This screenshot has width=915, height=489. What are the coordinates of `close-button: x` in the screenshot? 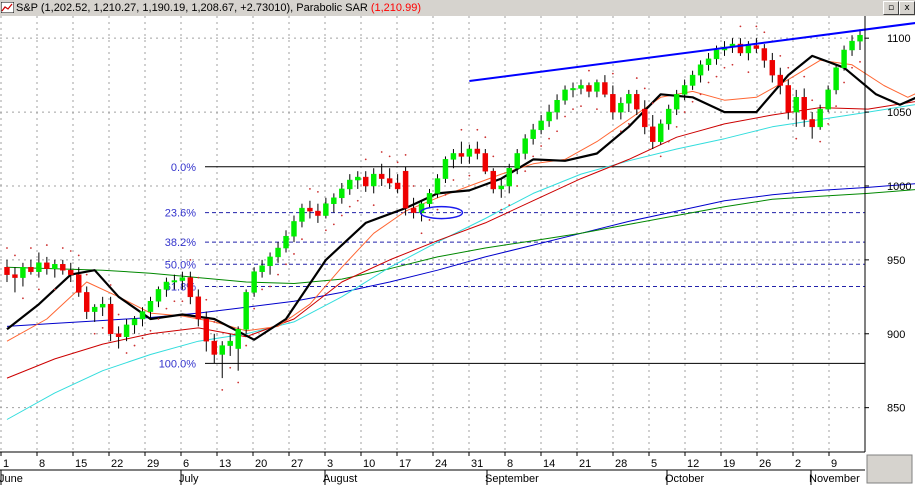 It's located at (907, 8).